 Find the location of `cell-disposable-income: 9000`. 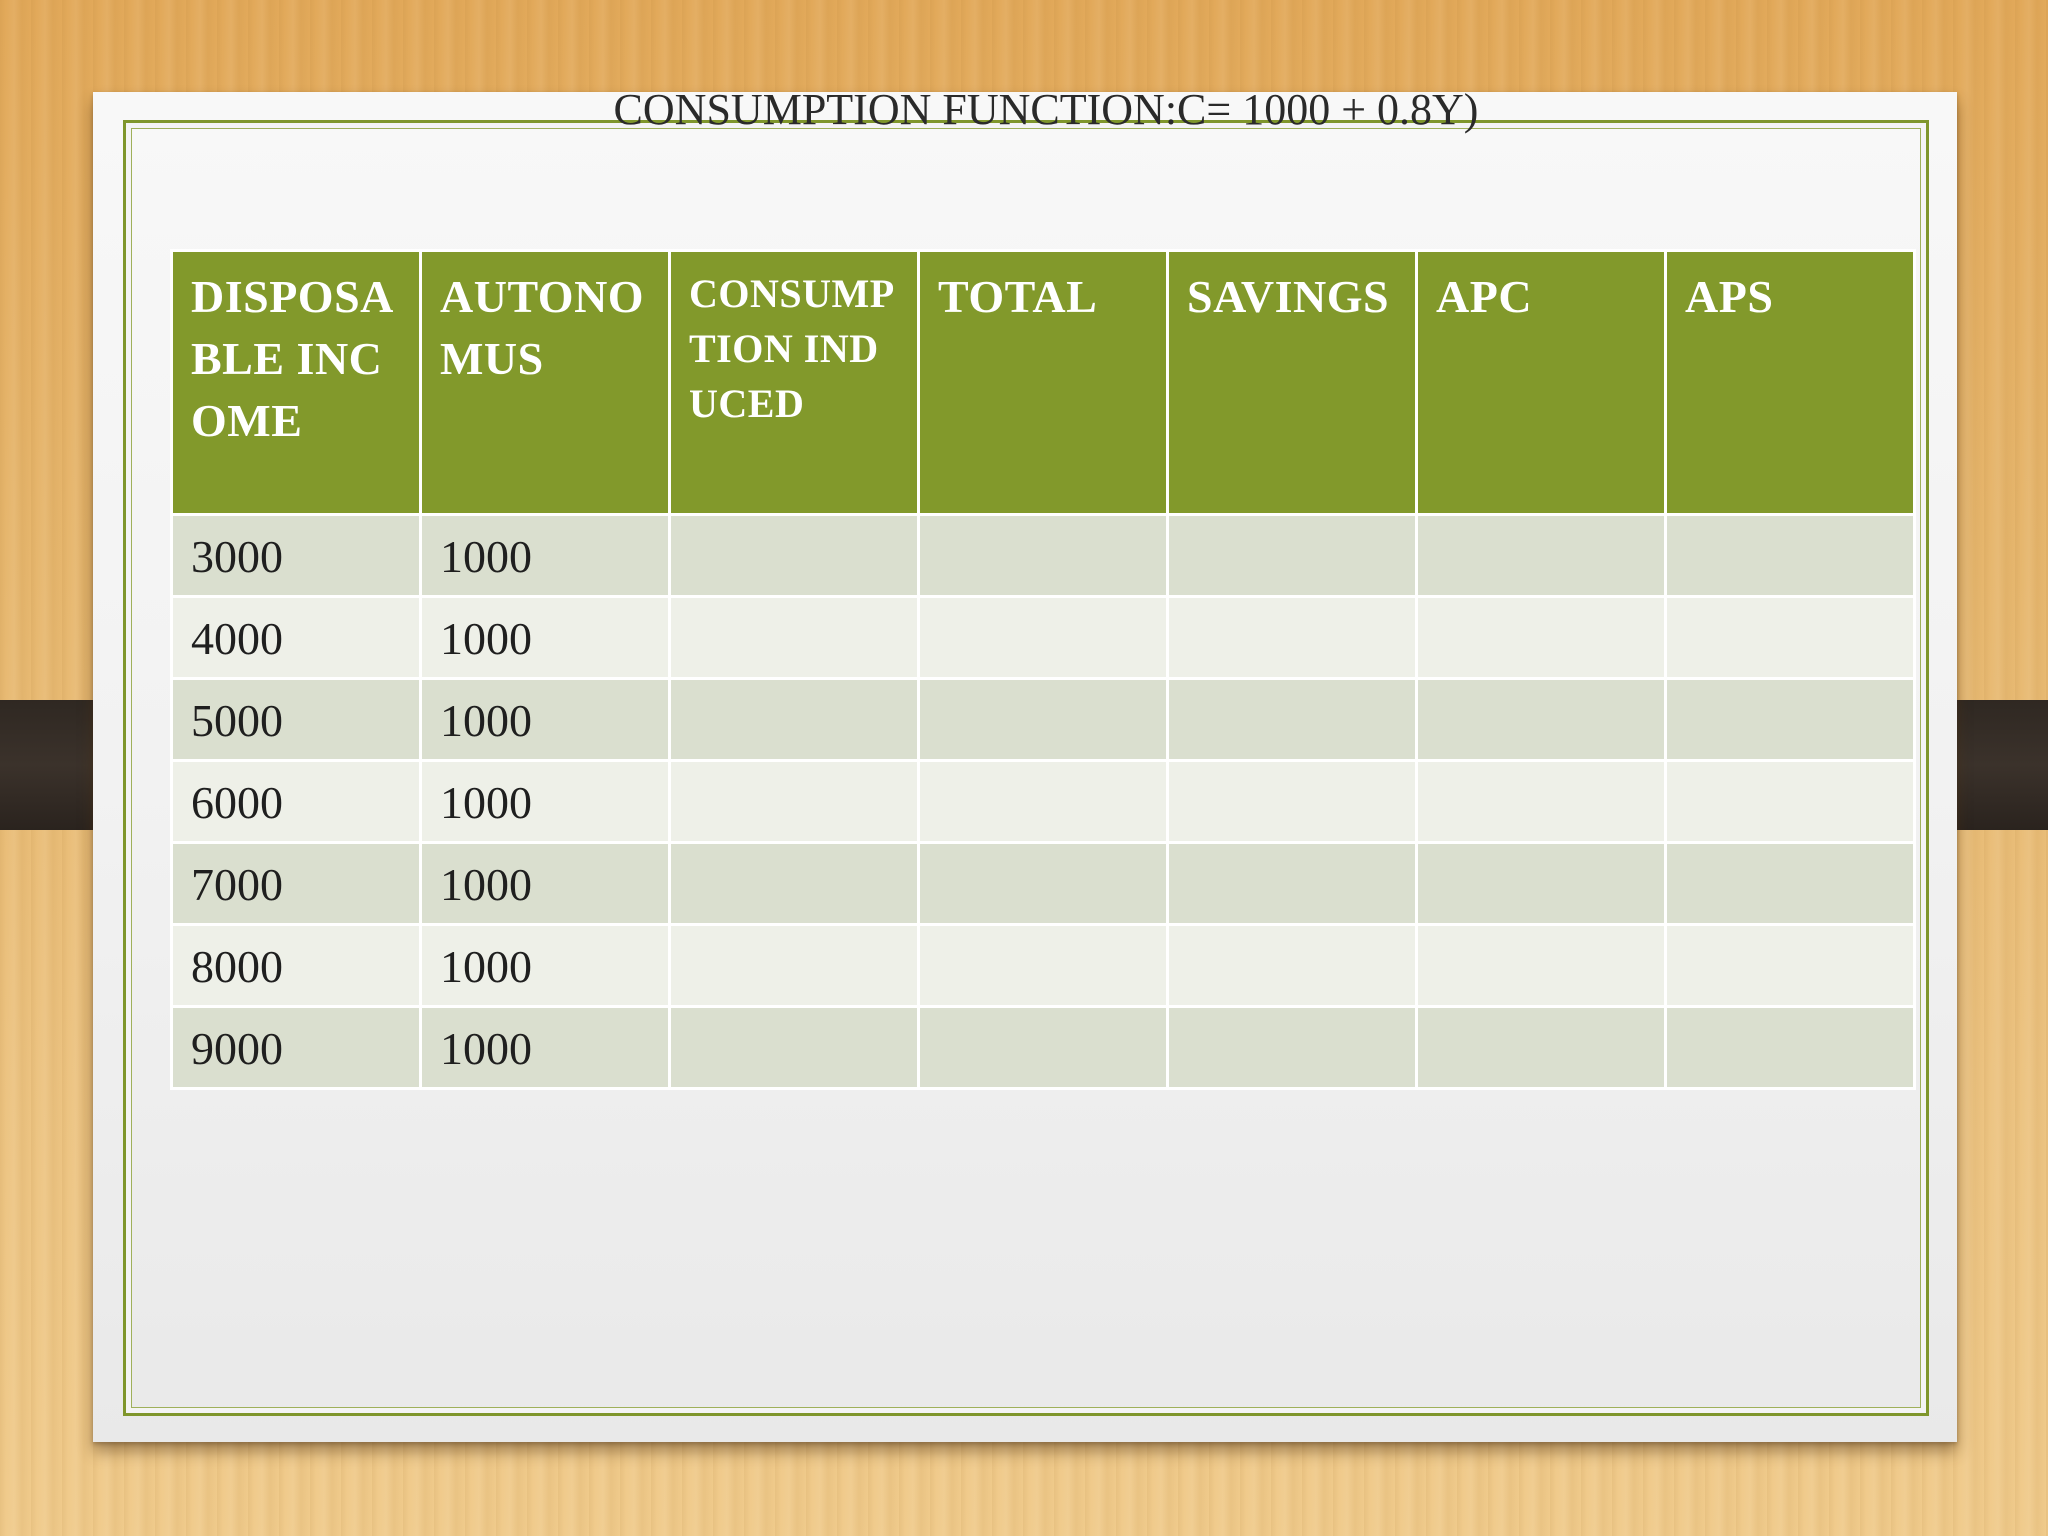

cell-disposable-income: 9000 is located at coordinates (296, 1047).